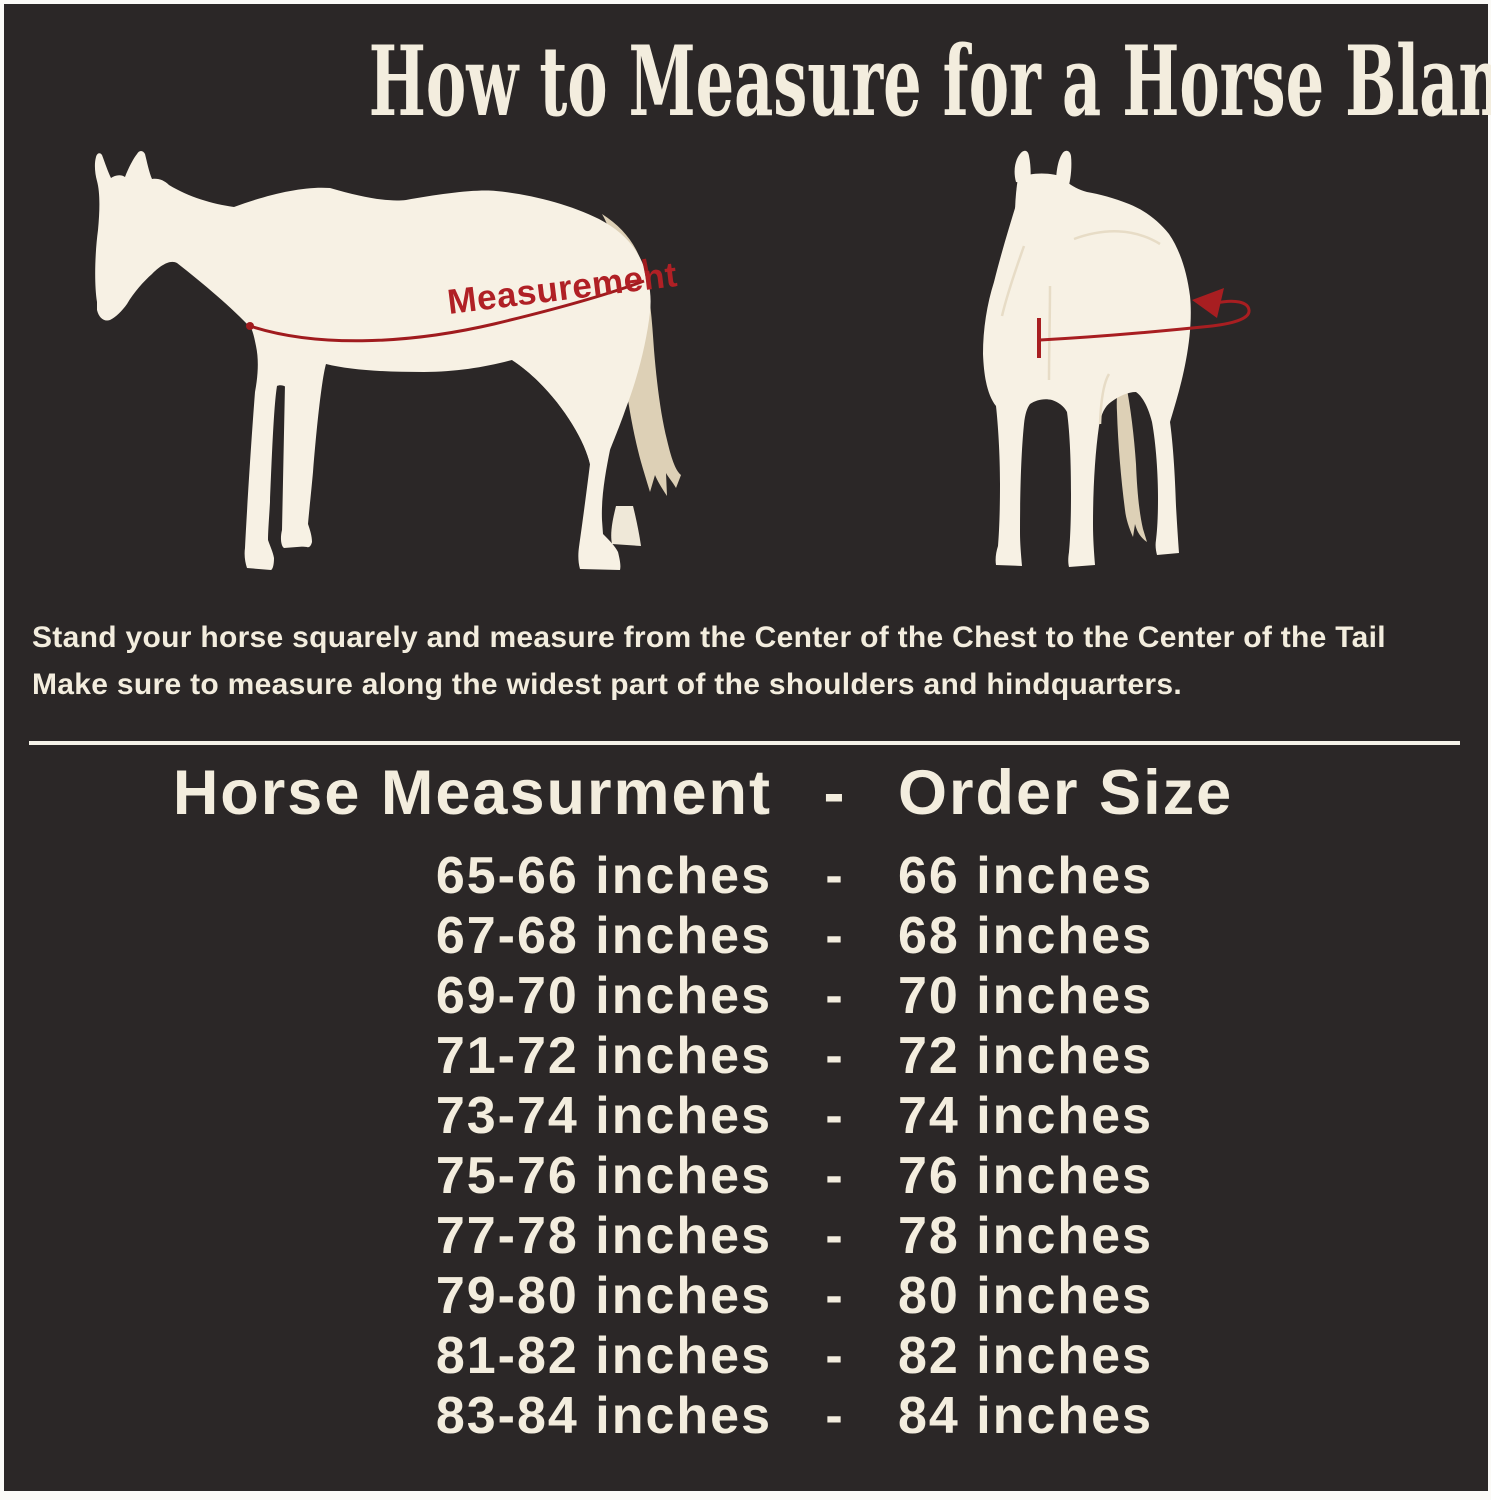 This screenshot has height=1500, width=1491. Describe the element at coordinates (603, 1056) in the screenshot. I see `row-measurement: 71-72 inches` at that location.